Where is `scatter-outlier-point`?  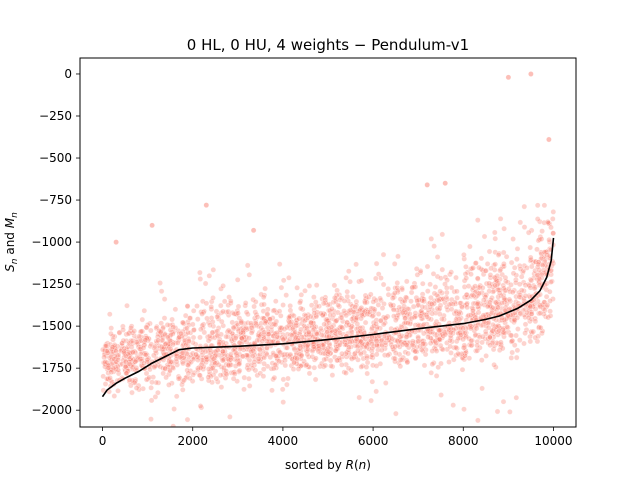 scatter-outlier-point is located at coordinates (116, 242).